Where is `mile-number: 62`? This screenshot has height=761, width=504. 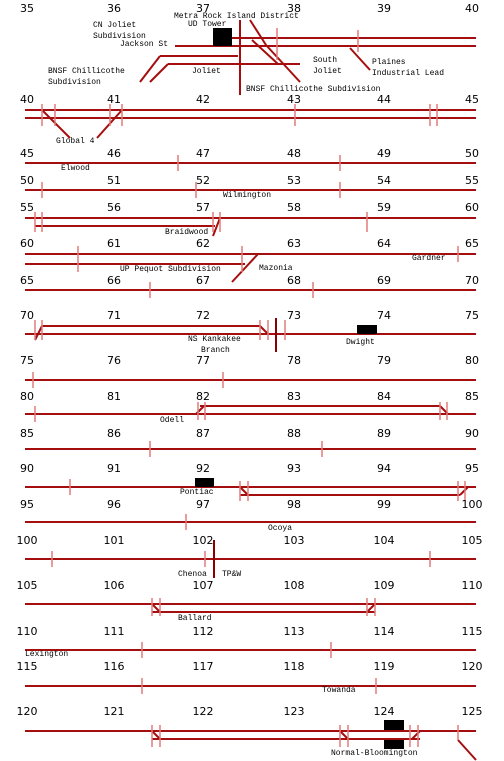 mile-number: 62 is located at coordinates (203, 243).